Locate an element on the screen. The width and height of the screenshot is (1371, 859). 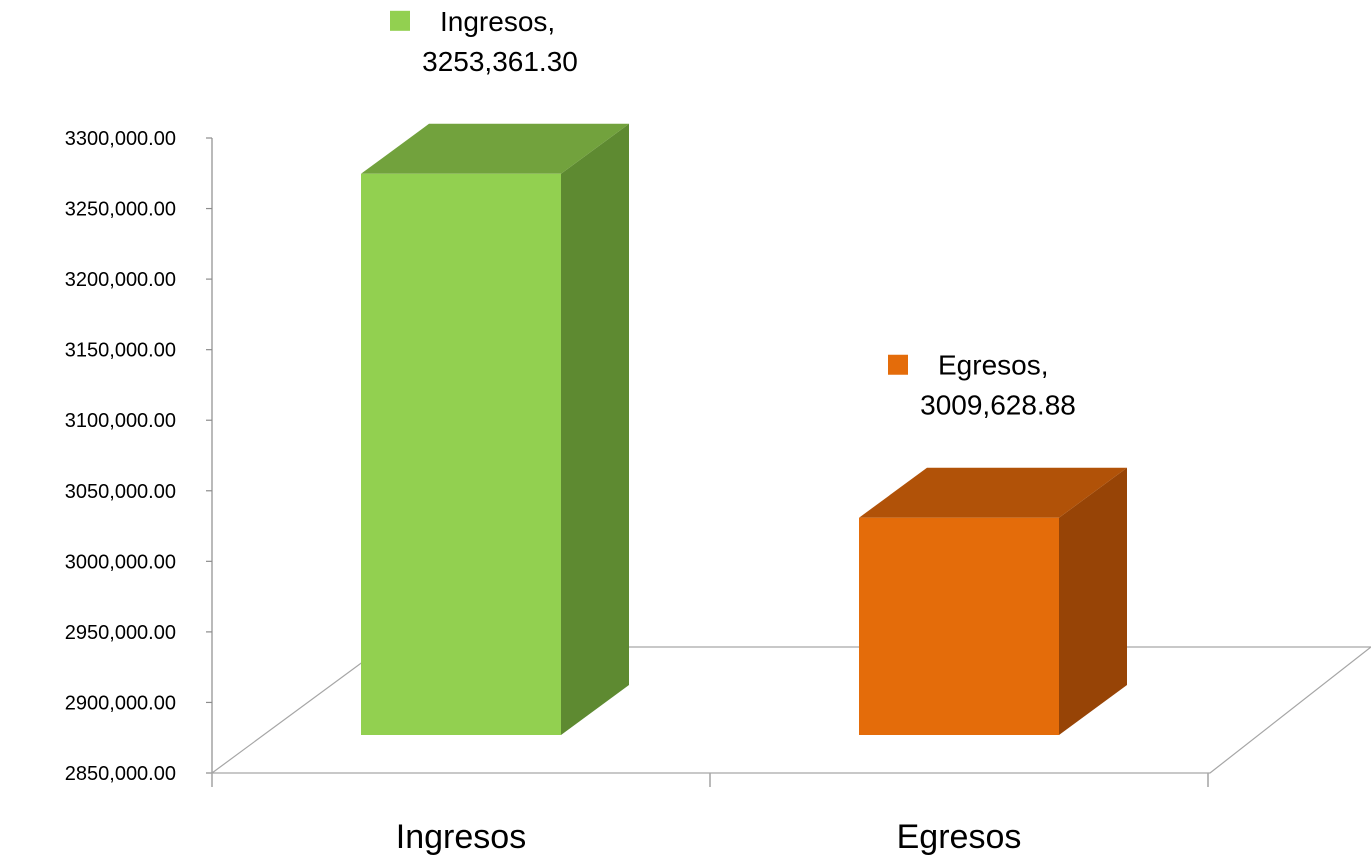
y-tick-label: 2900,000.00 is located at coordinates (120, 703).